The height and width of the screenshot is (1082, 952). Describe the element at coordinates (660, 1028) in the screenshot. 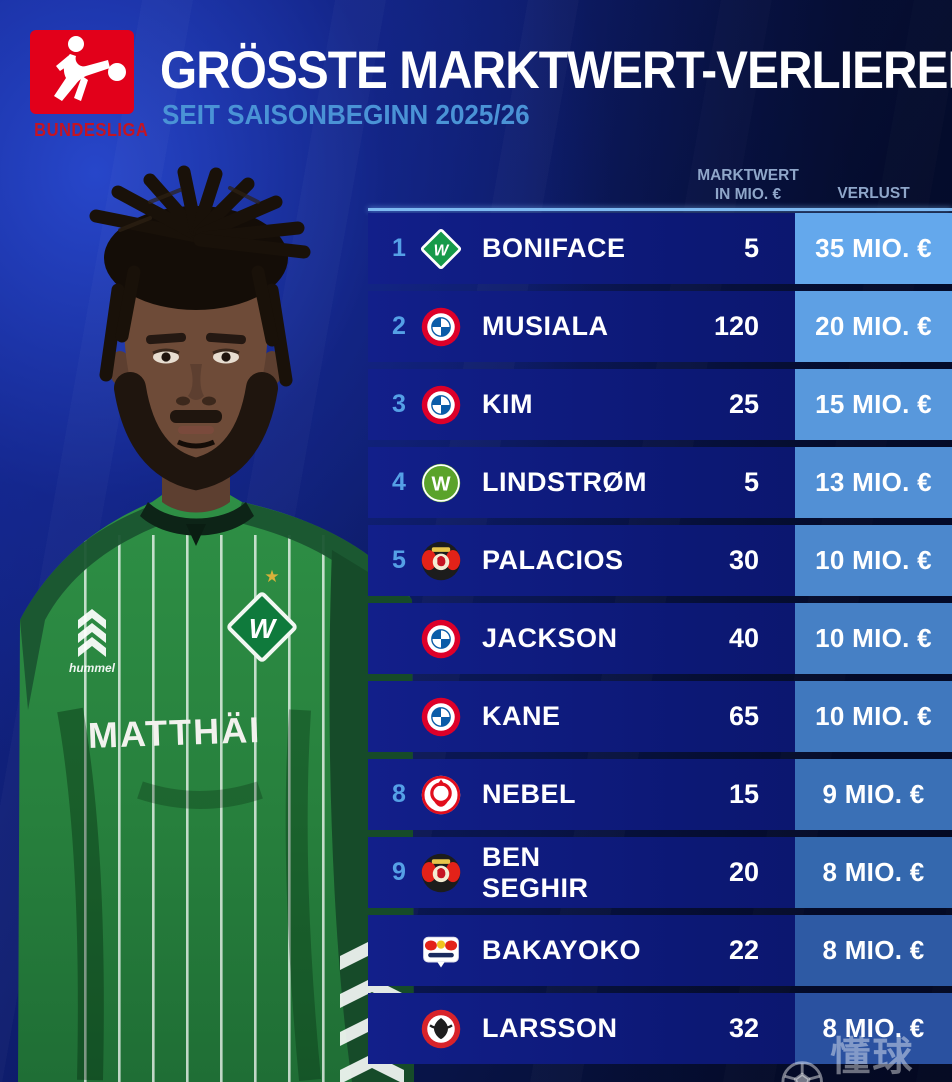

I see `table-row: LARSSON 32 8 MIO. €` at that location.